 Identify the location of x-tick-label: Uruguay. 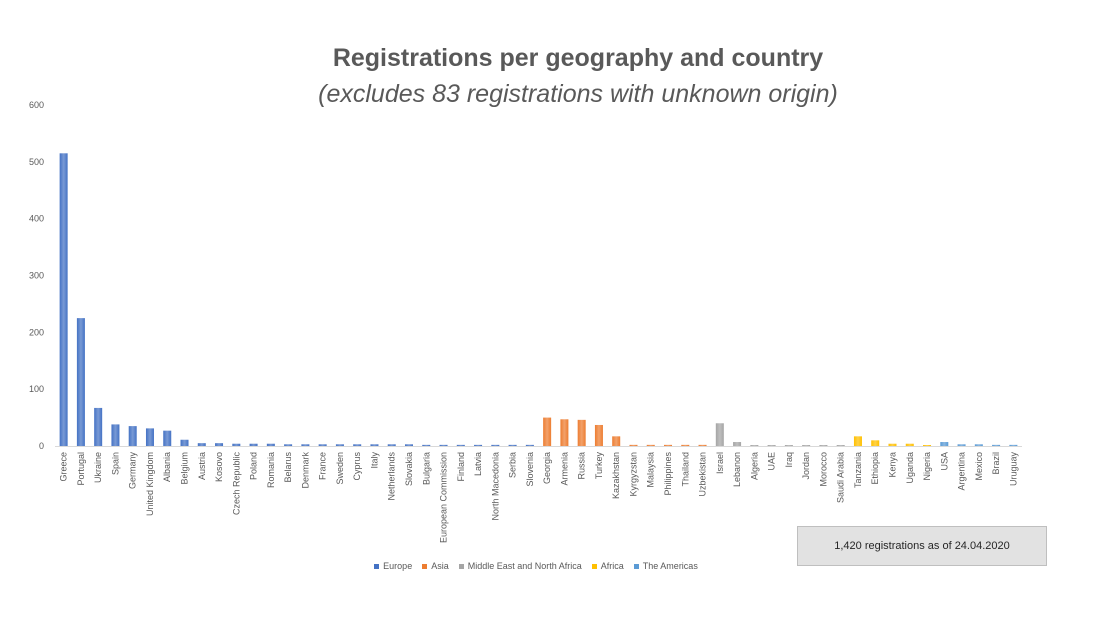
(1013, 469).